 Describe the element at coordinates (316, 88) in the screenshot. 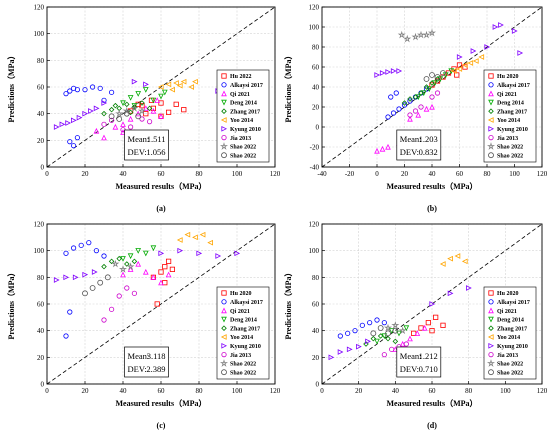

I see `y-tick-label: 40` at that location.